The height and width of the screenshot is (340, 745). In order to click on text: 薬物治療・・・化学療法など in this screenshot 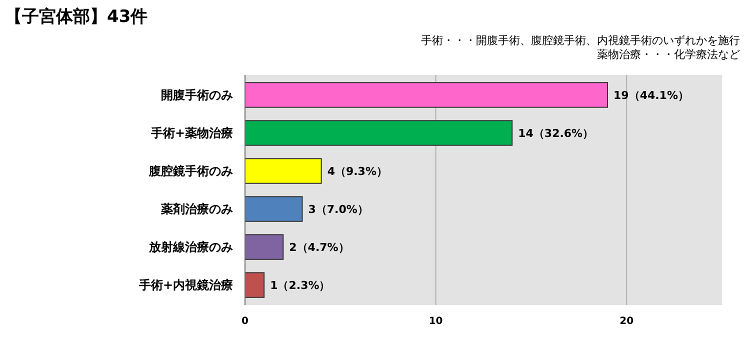, I will do `click(668, 54)`.